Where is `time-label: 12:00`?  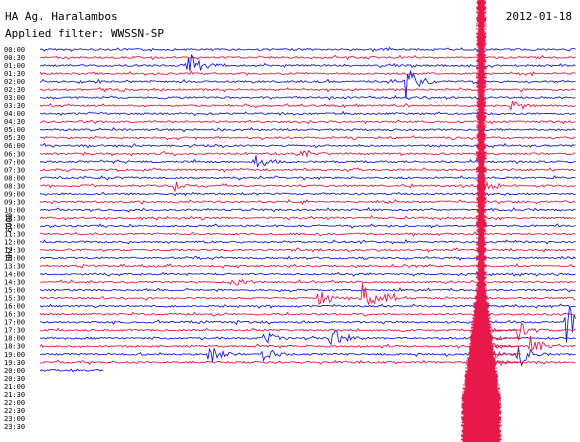 time-label: 12:00 is located at coordinates (14, 243).